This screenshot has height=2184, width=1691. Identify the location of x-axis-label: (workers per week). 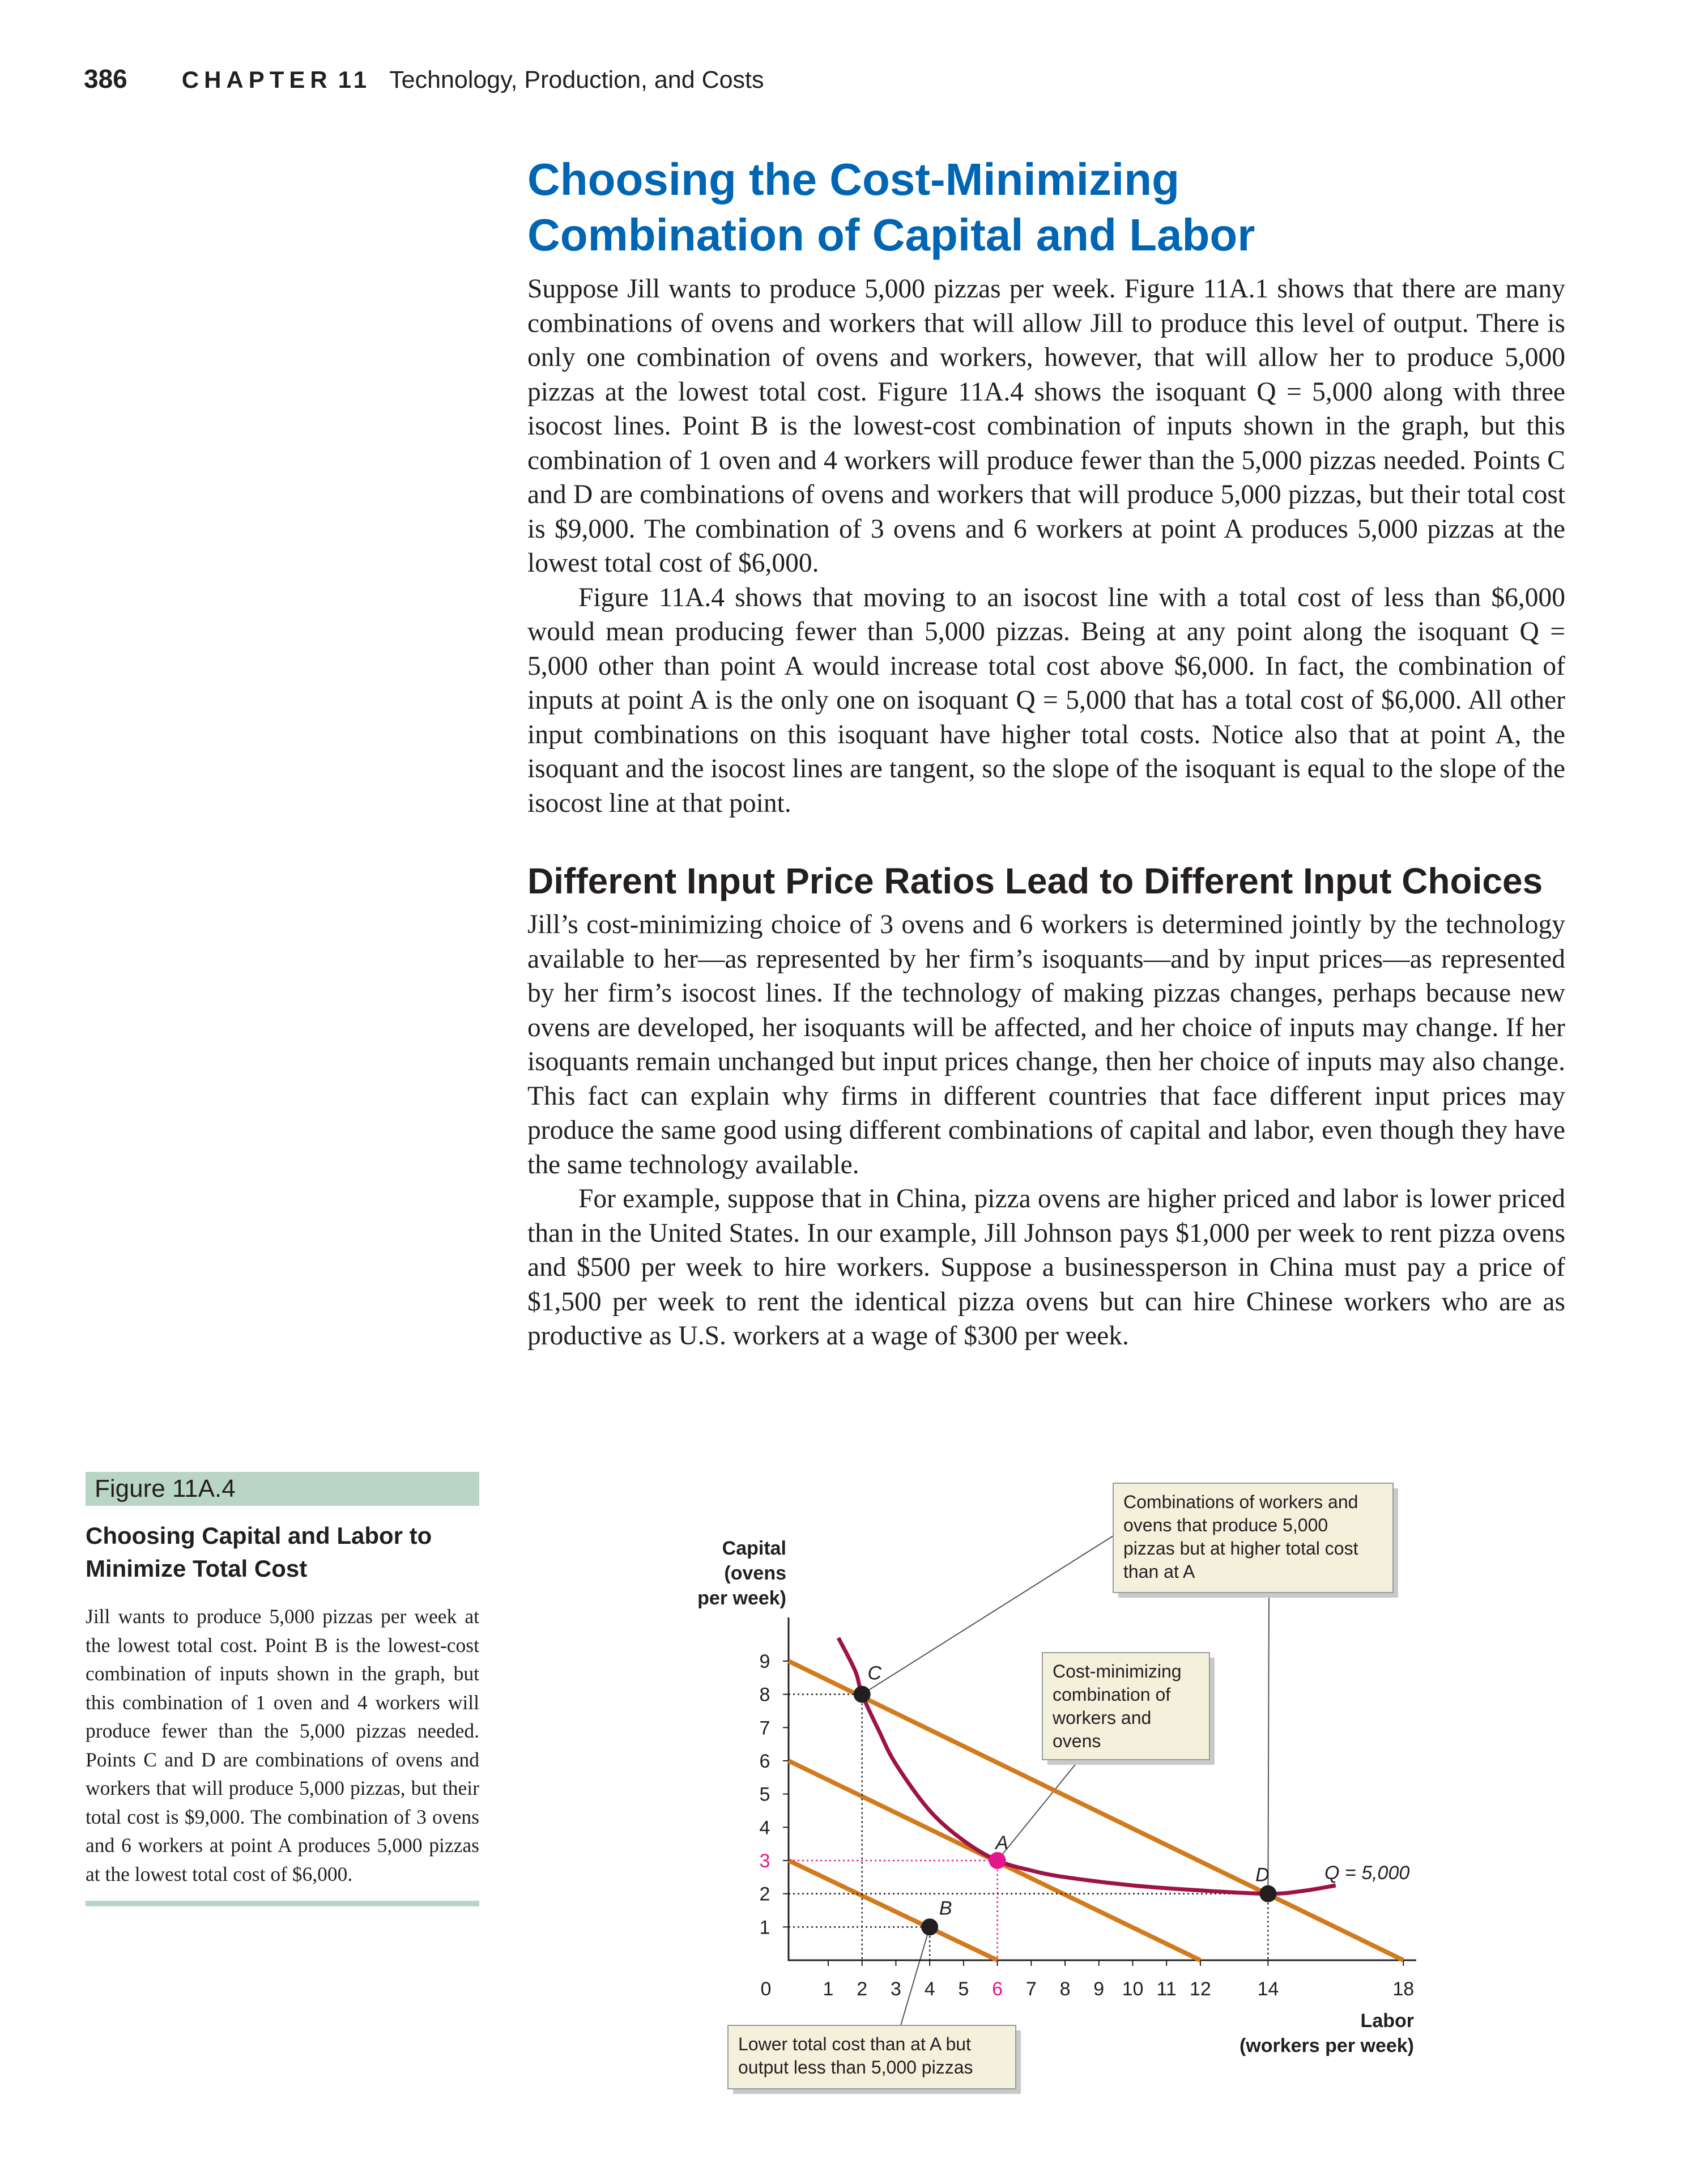
(1327, 2046).